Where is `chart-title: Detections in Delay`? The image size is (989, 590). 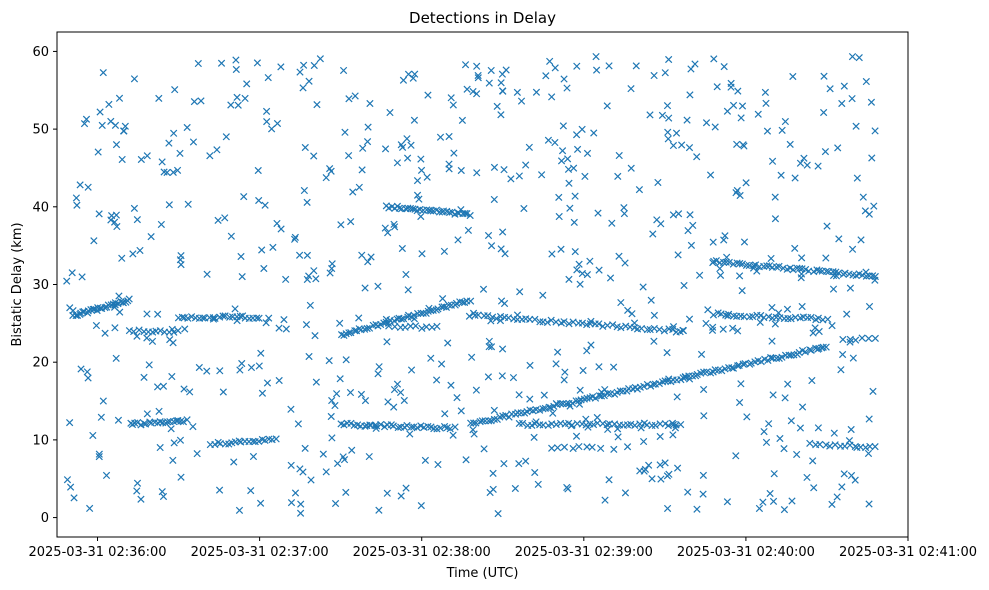
chart-title: Detections in Delay is located at coordinates (482, 18).